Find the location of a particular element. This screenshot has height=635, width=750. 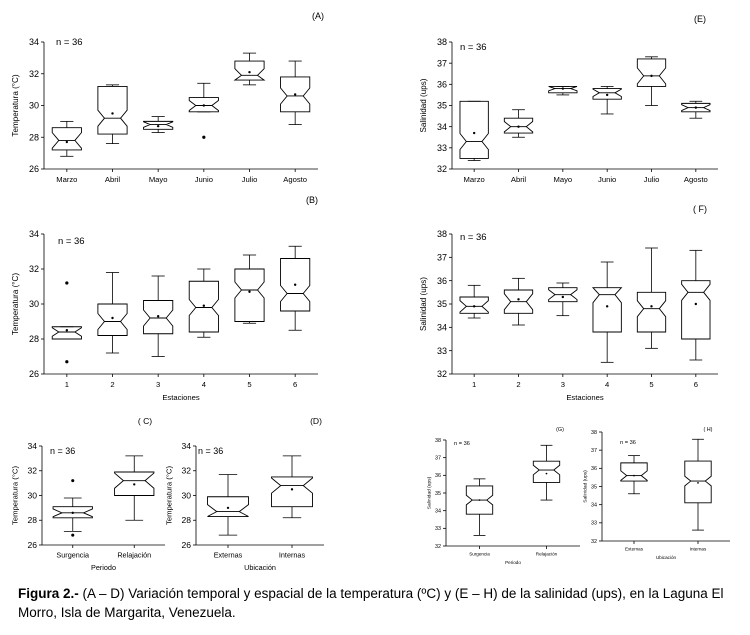

chart-4-x-tick-label: Internas is located at coordinates (292, 555).